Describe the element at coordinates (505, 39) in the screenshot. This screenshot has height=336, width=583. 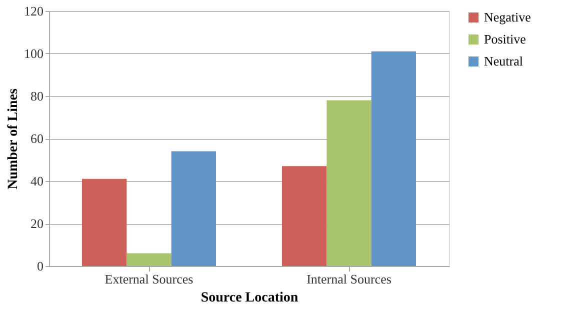
I see `legend-label: Positive` at that location.